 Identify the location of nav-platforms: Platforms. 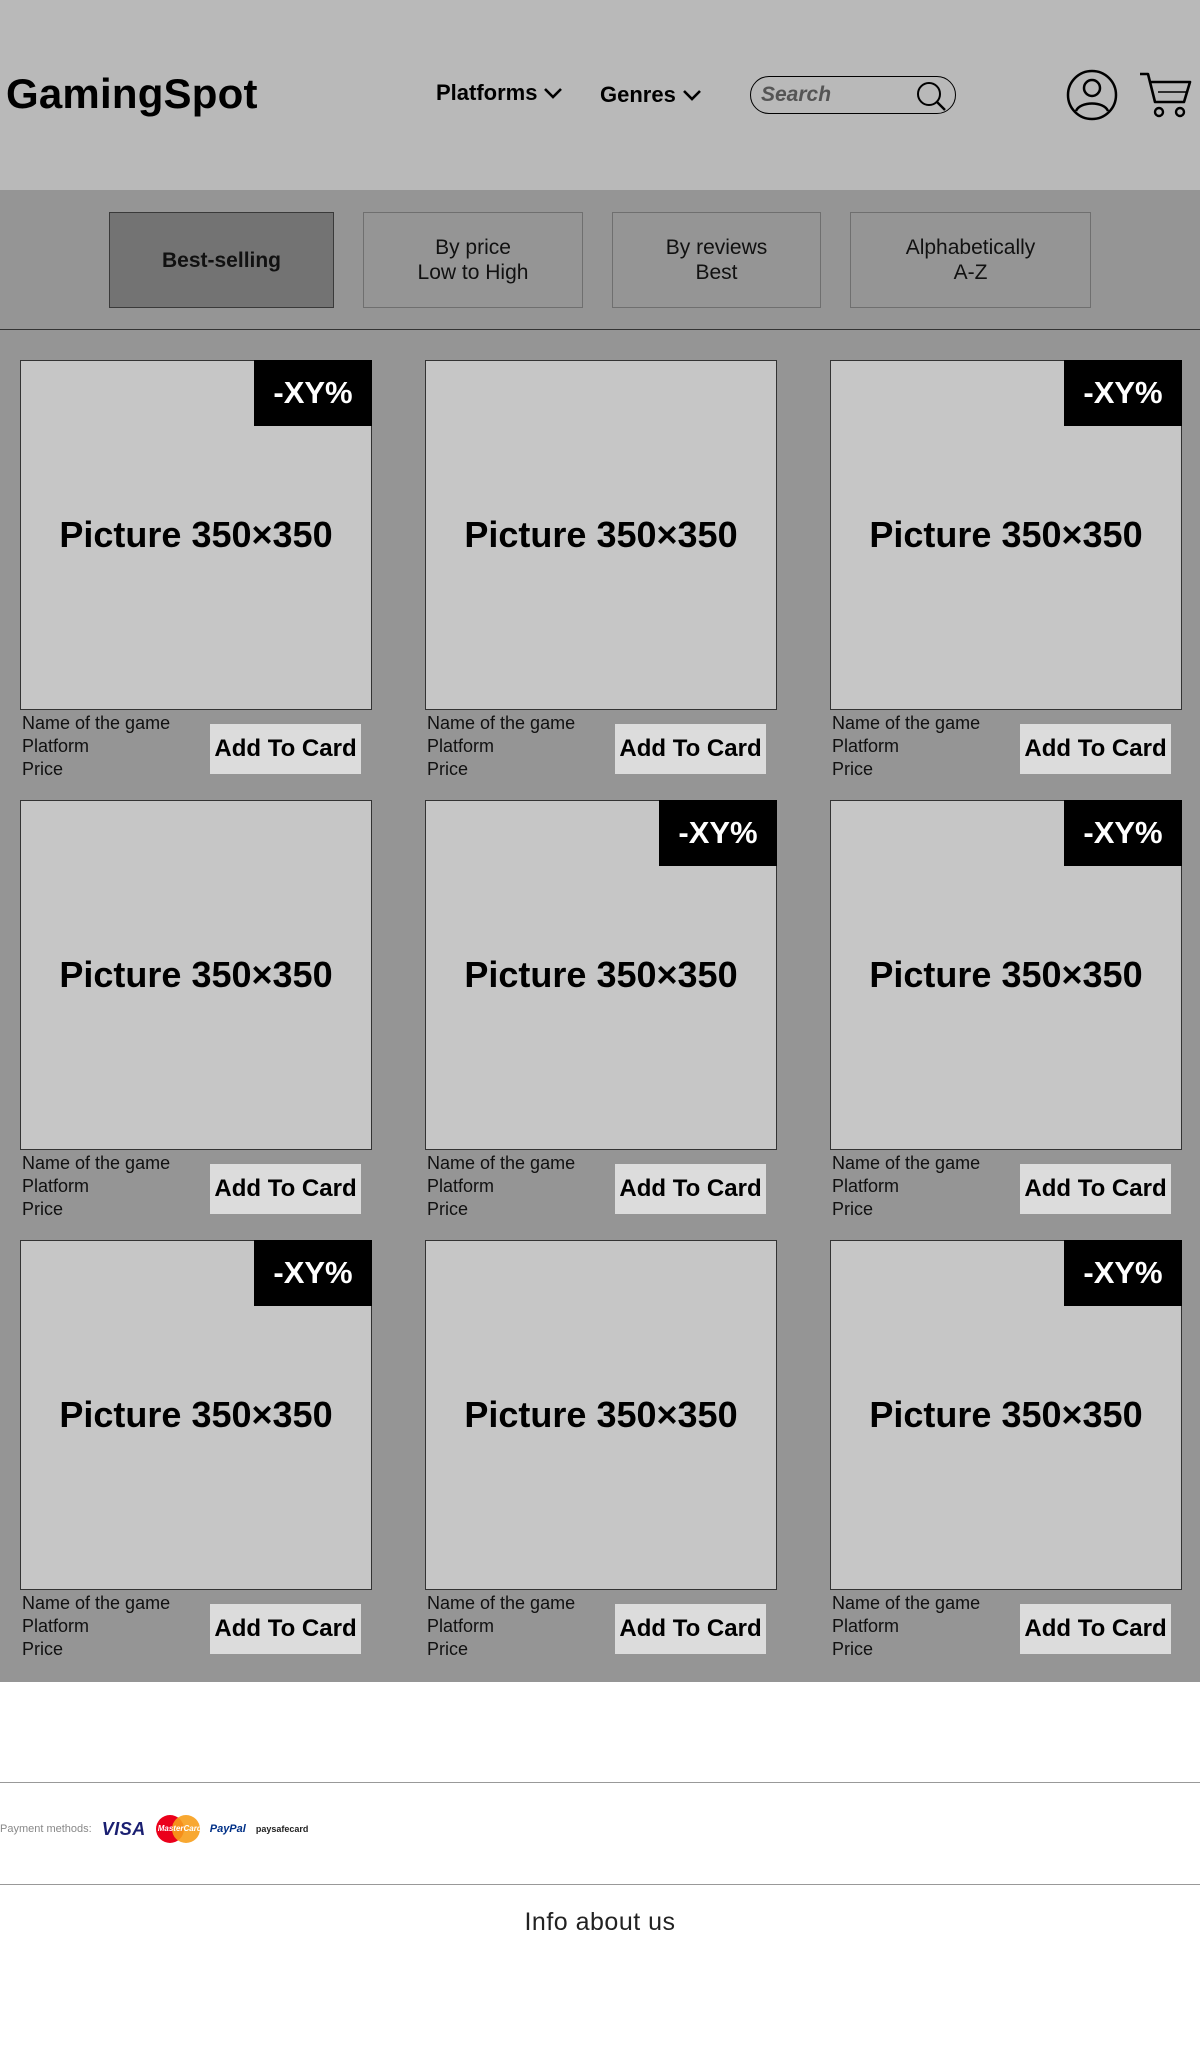
(499, 93).